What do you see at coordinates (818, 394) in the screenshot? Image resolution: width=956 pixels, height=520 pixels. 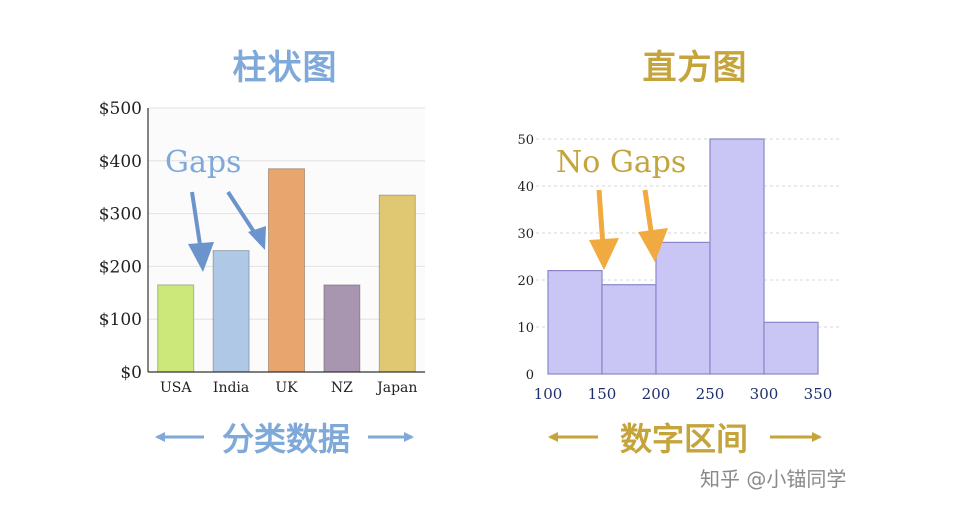 I see `hist-x-tick-label: 350` at bounding box center [818, 394].